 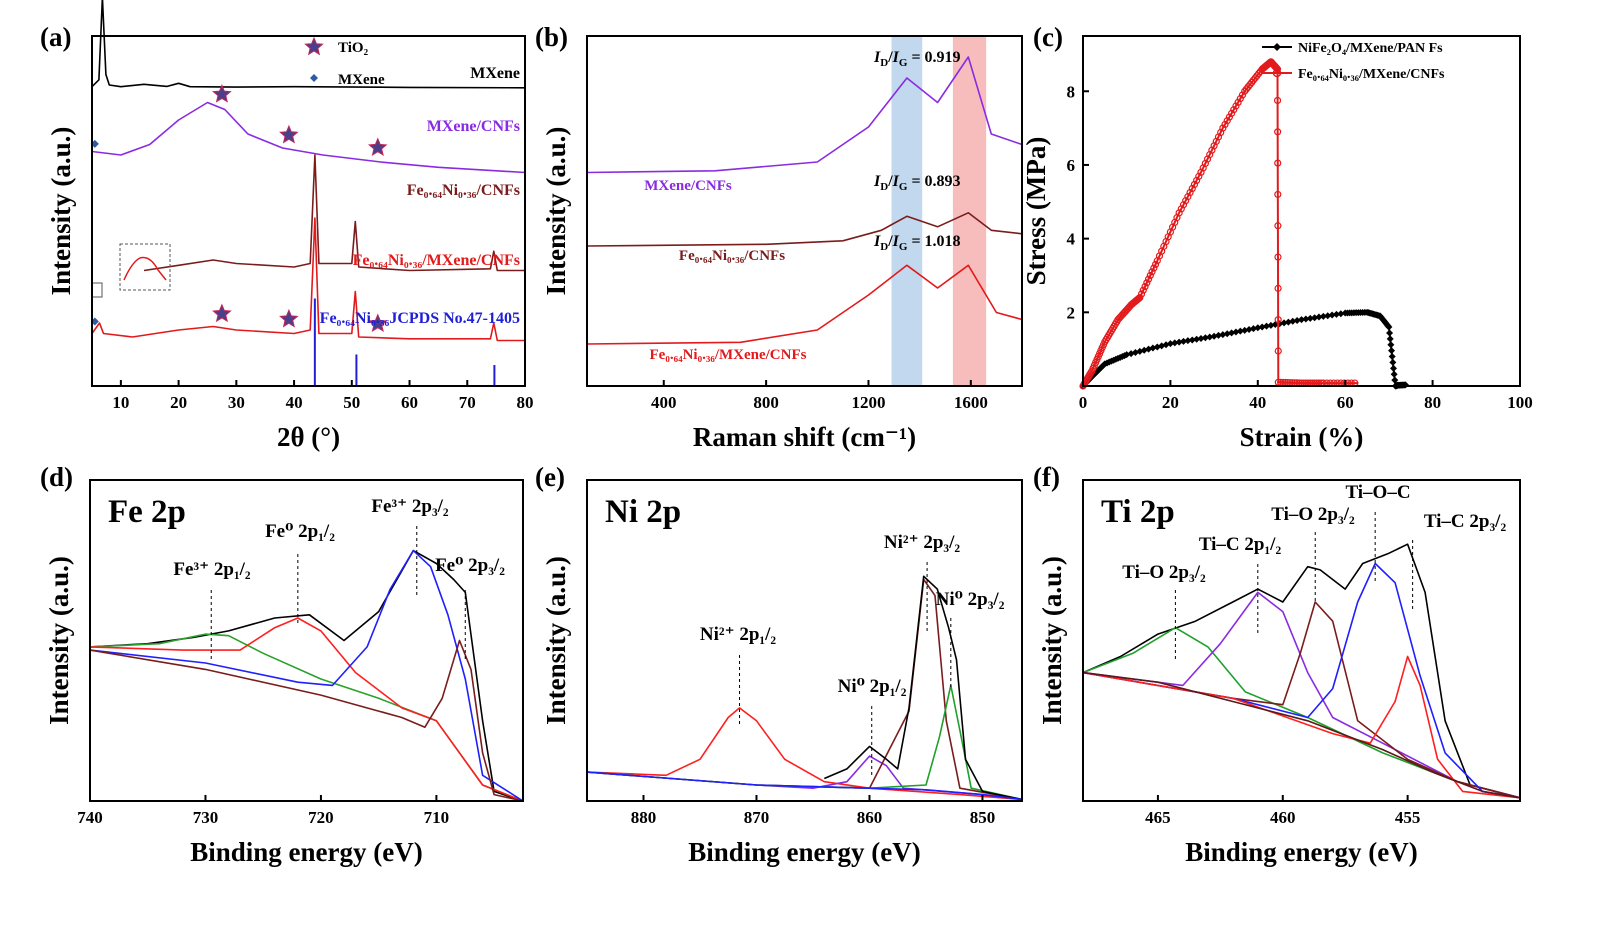 I want to click on peak-label: Fe³⁺ 2p₁/₂, so click(x=212, y=569).